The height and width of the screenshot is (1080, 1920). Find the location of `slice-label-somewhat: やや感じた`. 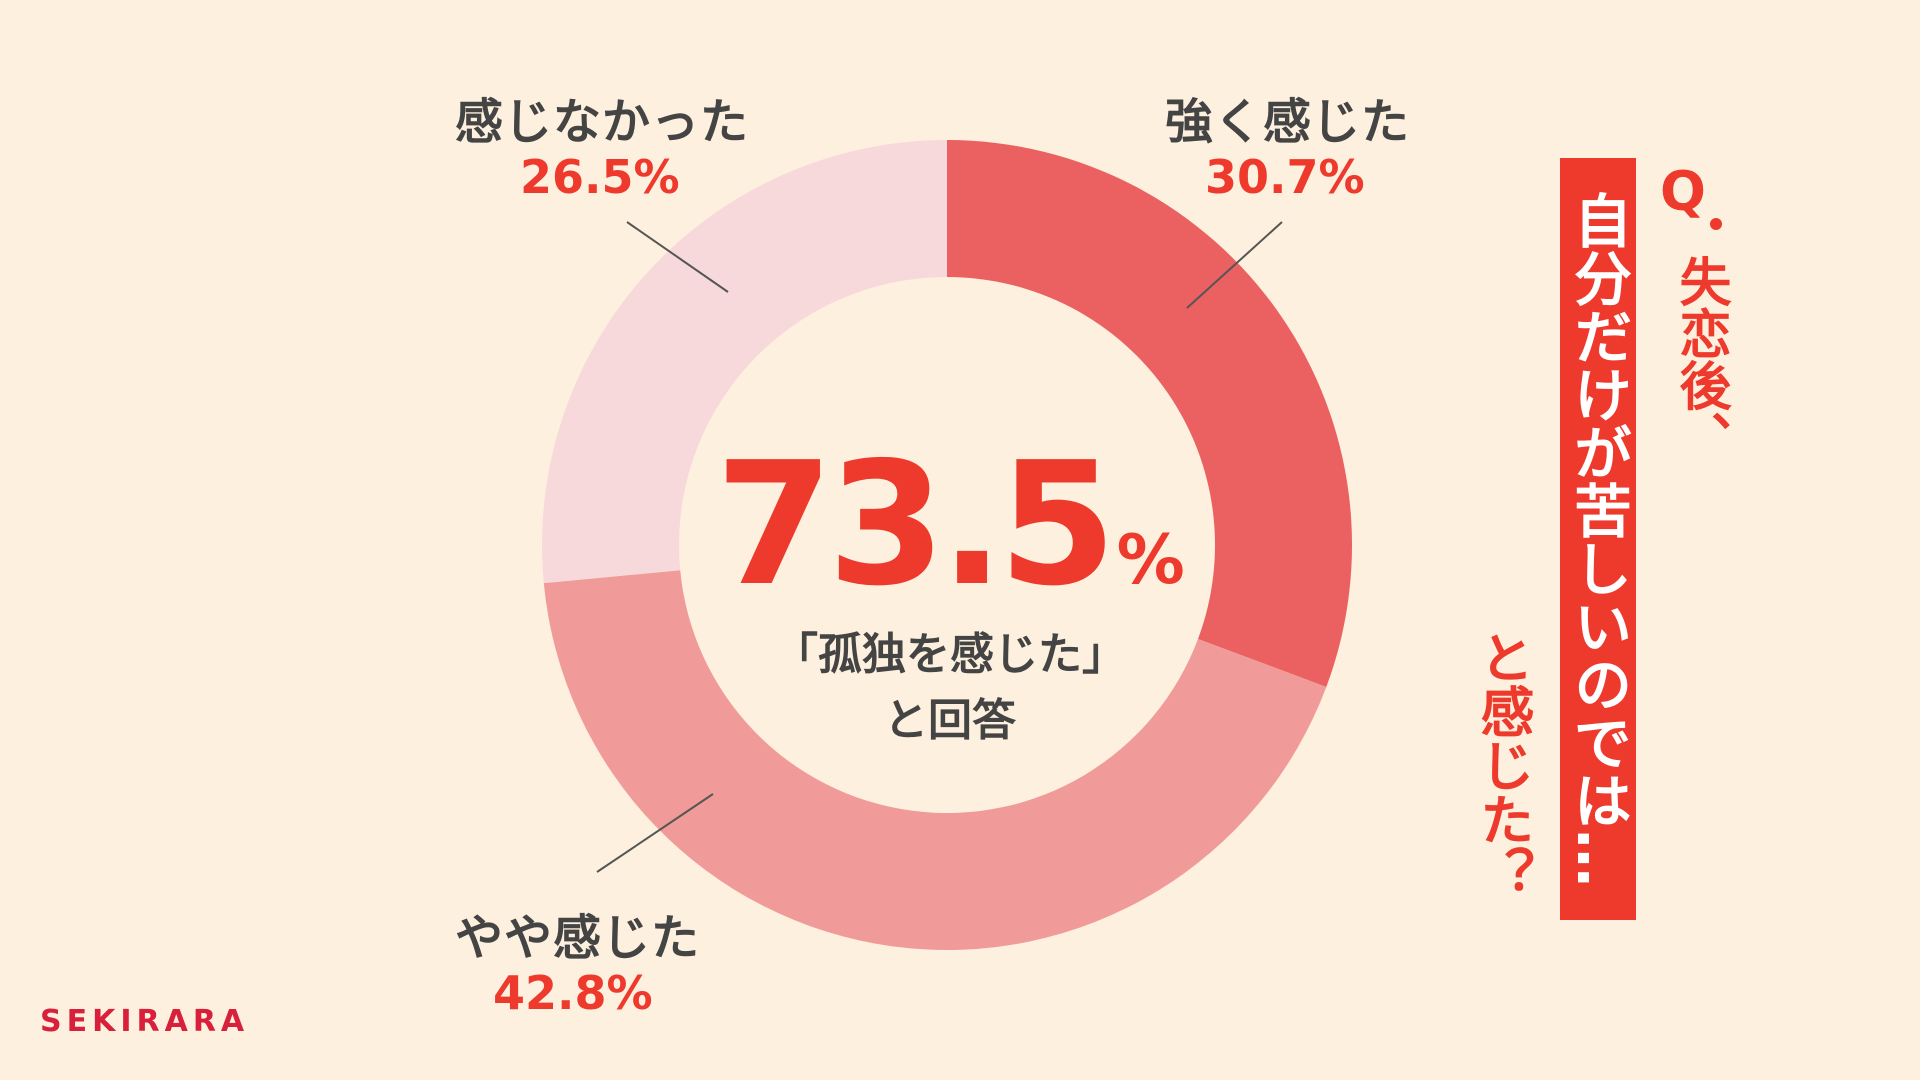

slice-label-somewhat: やや感じた is located at coordinates (578, 938).